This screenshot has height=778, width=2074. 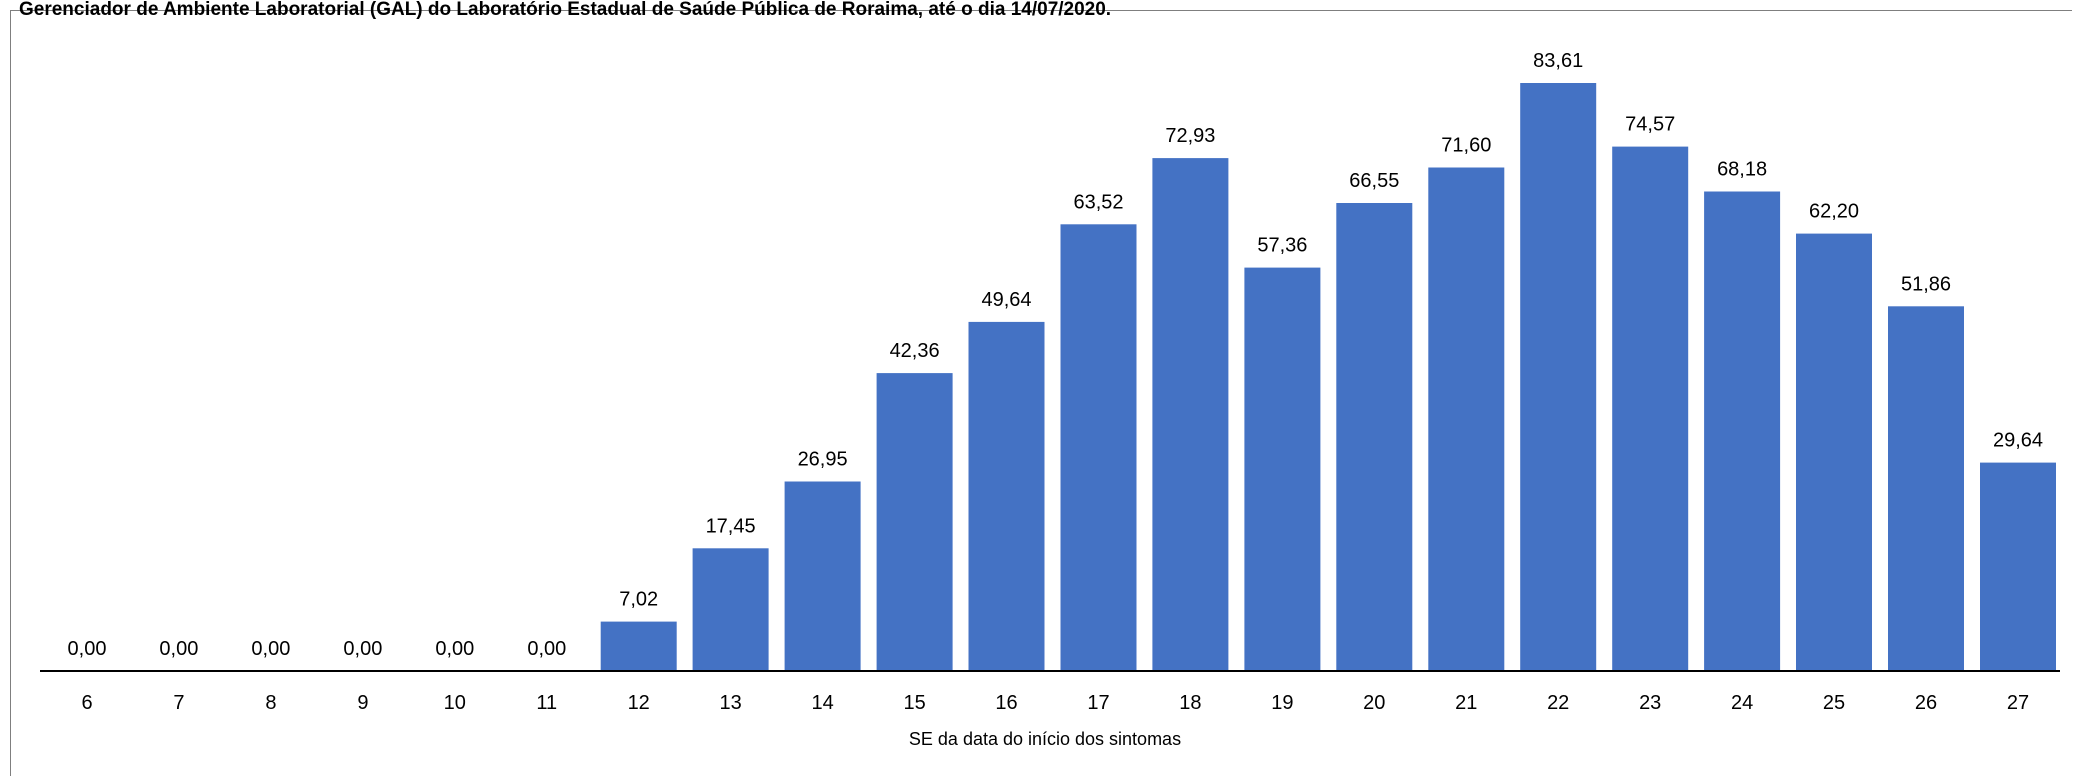 I want to click on data-label-17: 63,52, so click(x=1098, y=202).